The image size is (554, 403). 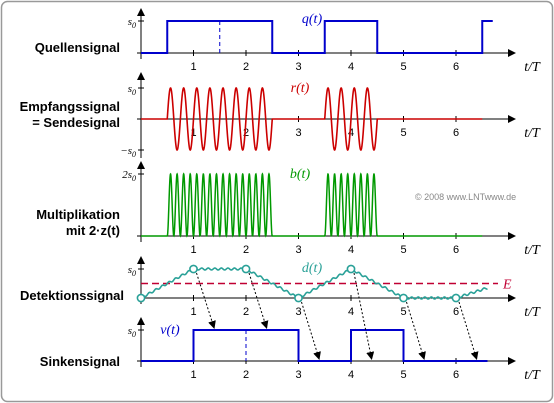 I want to click on x-tick-label-4-6: 6, so click(x=456, y=375).